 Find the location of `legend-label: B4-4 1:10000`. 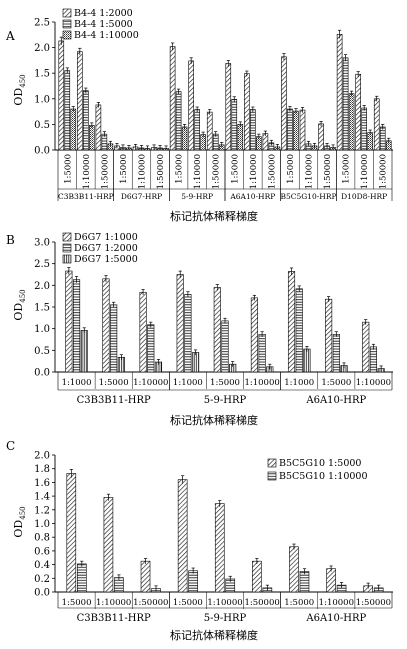

legend-label: B4-4 1:10000 is located at coordinates (106, 35).